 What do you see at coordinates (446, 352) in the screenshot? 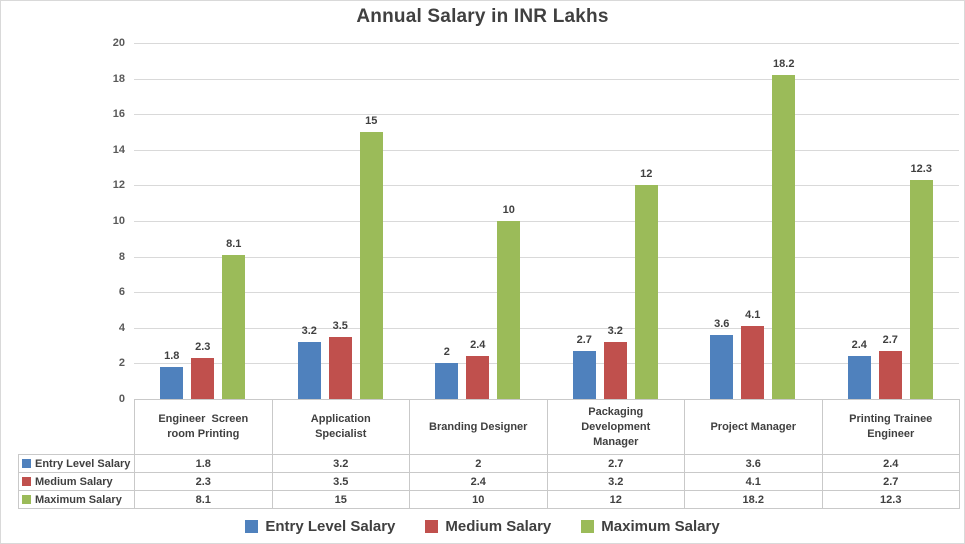
I see `bar-value-label: 2` at bounding box center [446, 352].